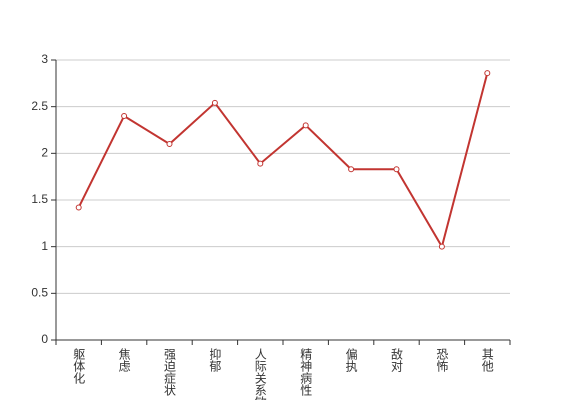  I want to click on x-tick-label: 强迫症状, so click(170, 372).